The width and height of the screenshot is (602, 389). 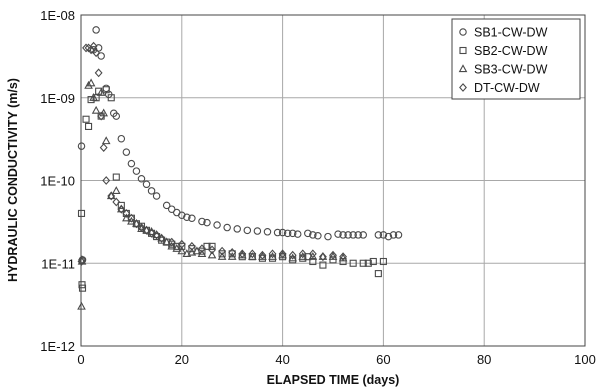 I want to click on legend-label: SB3-CW-DW, so click(x=511, y=70).